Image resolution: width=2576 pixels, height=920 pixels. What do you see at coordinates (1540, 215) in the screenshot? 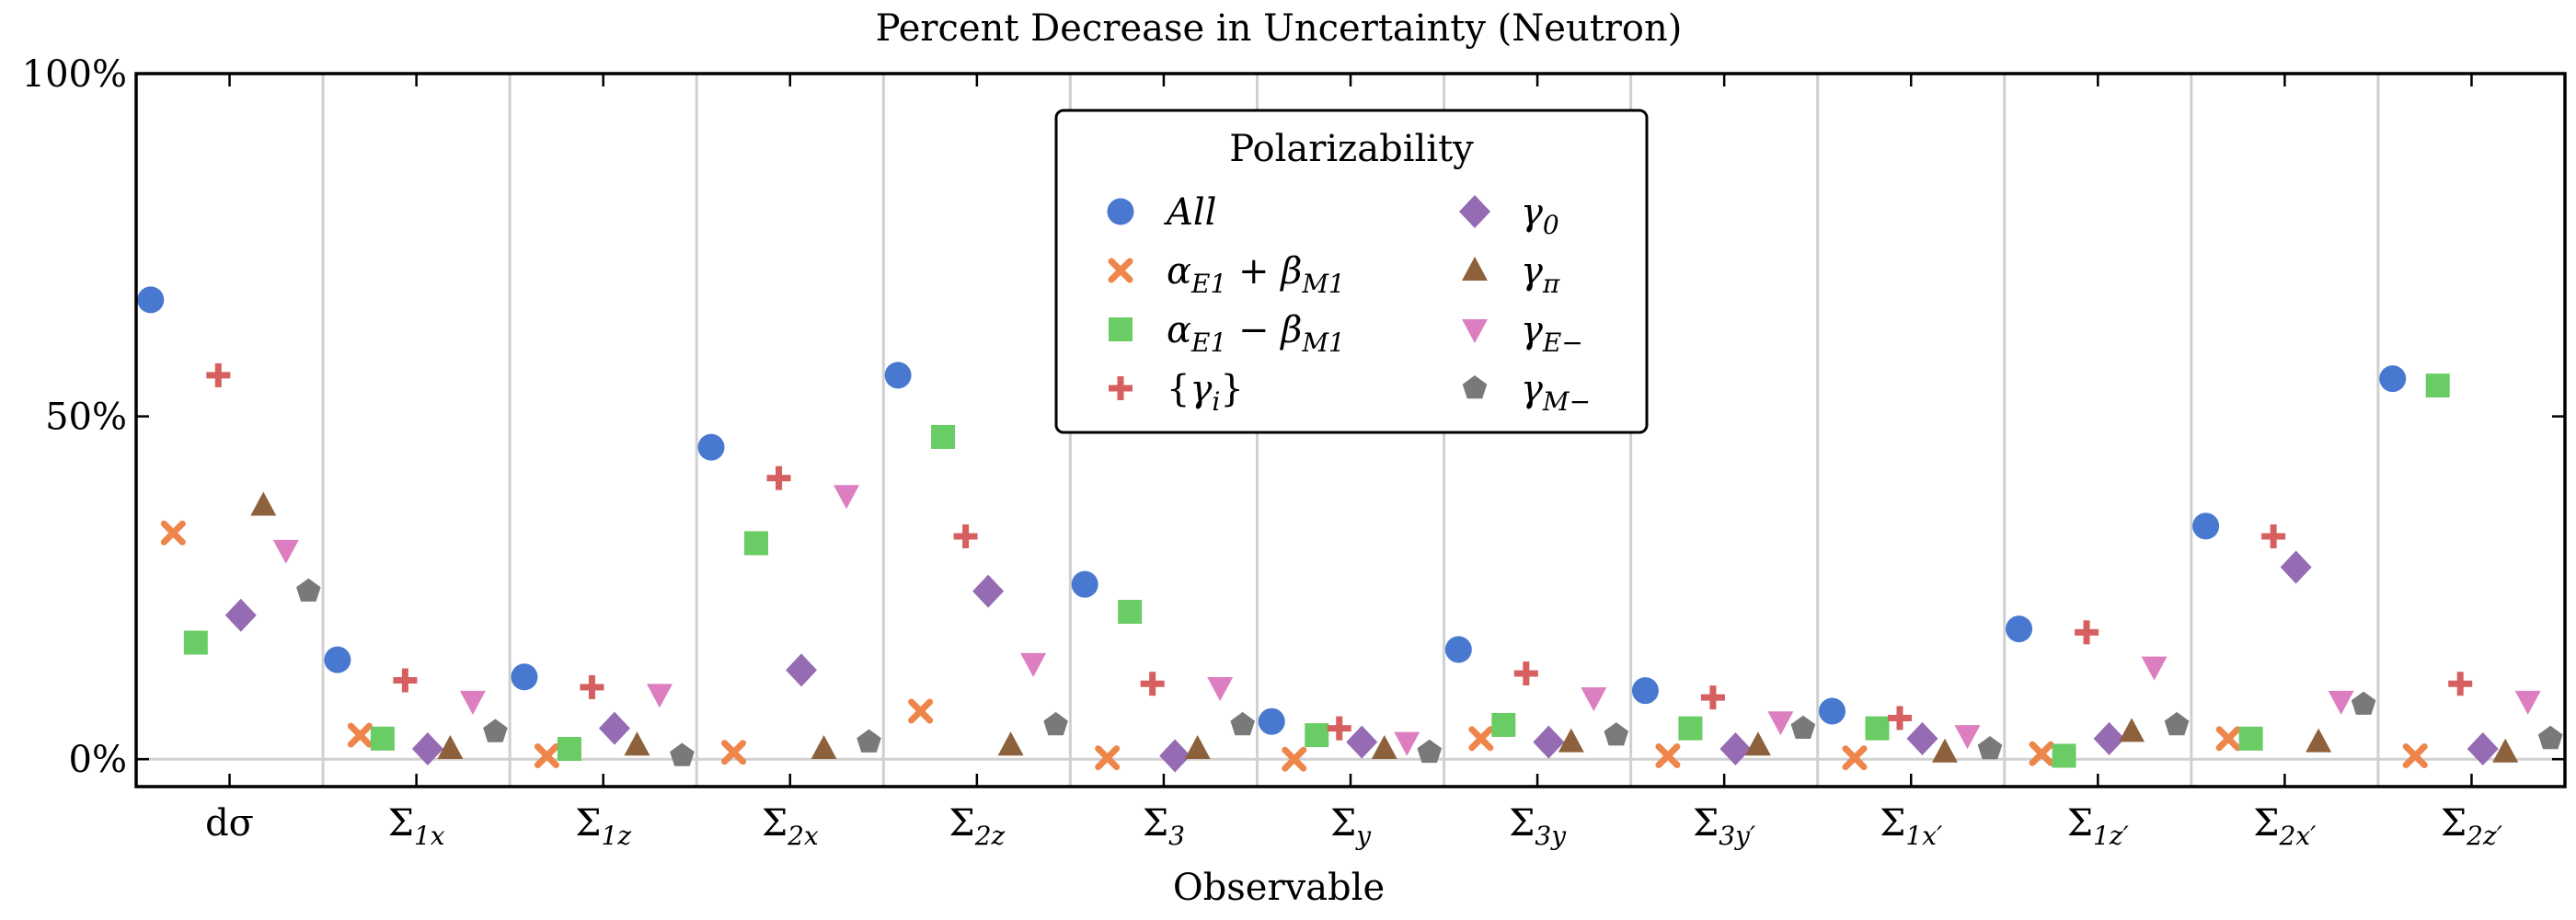
I see `legend-label: γ0` at bounding box center [1540, 215].